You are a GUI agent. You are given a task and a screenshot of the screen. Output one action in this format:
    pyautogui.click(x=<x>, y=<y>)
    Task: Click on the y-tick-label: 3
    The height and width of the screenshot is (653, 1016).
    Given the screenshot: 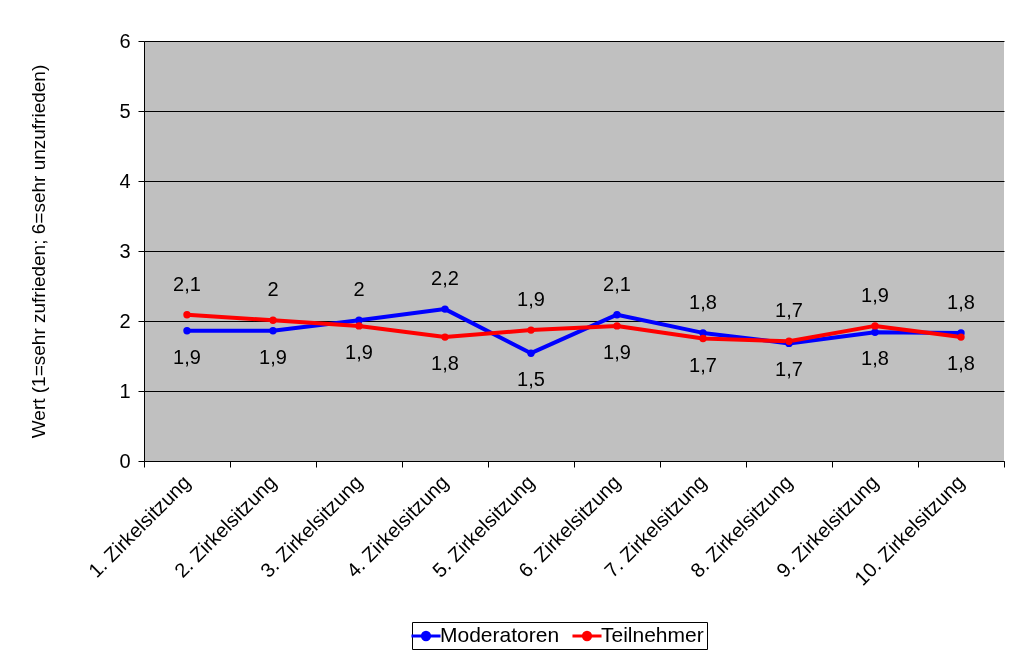 What is the action you would take?
    pyautogui.click(x=125, y=250)
    